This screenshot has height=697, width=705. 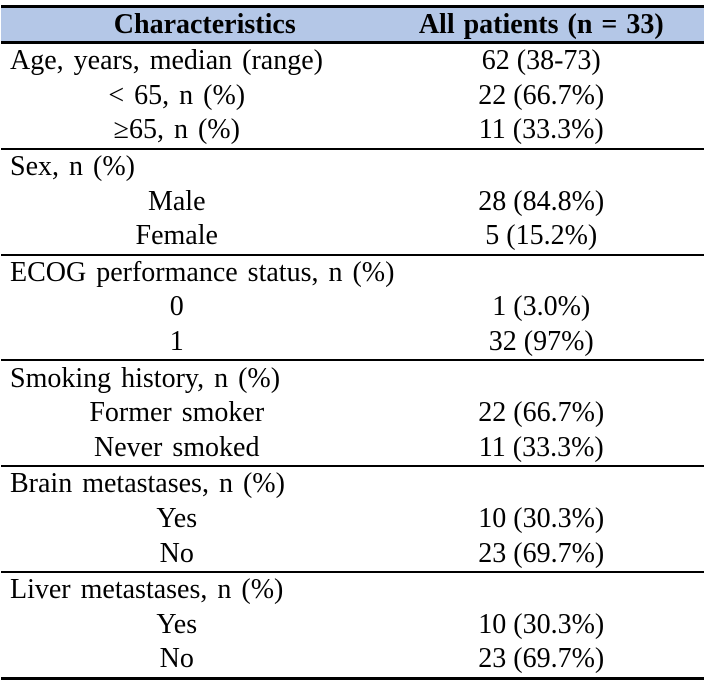 I want to click on table-row: Male 28 (84.8%), so click(x=352, y=201).